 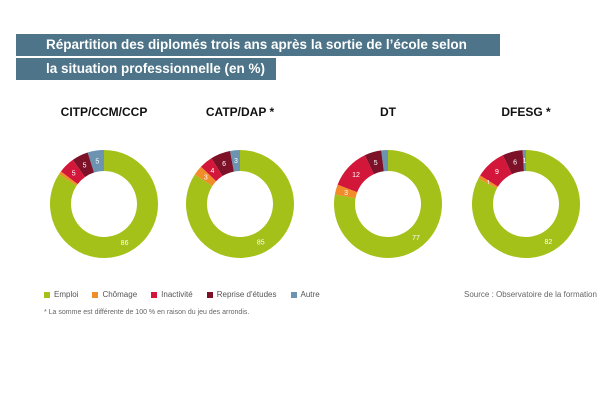 What do you see at coordinates (125, 243) in the screenshot?
I see `data-label-emploi: 86` at bounding box center [125, 243].